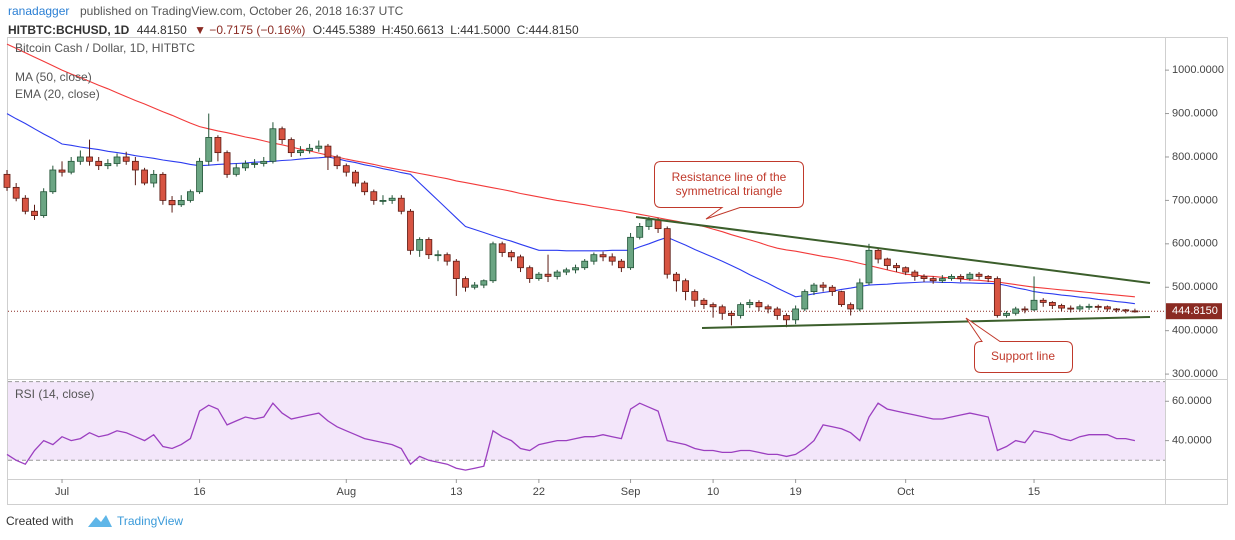 Image resolution: width=1235 pixels, height=540 pixels. What do you see at coordinates (150, 521) in the screenshot?
I see `footer-brand: TradingView` at bounding box center [150, 521].